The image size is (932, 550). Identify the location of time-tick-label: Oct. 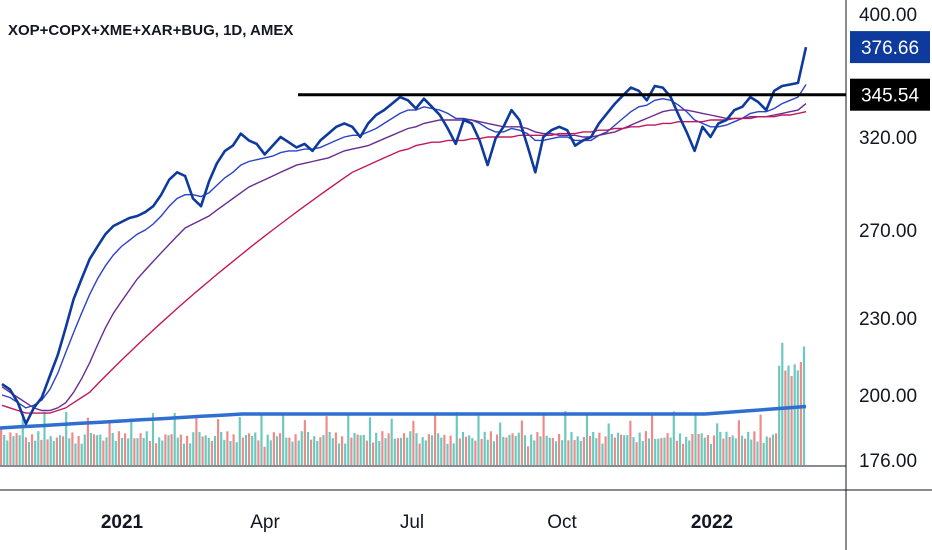
(562, 522).